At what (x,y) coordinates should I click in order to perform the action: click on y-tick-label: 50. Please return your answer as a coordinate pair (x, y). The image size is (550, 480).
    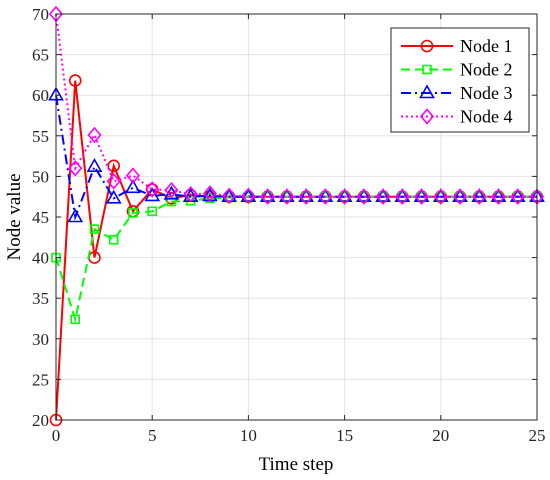
    Looking at the image, I should click on (40, 176).